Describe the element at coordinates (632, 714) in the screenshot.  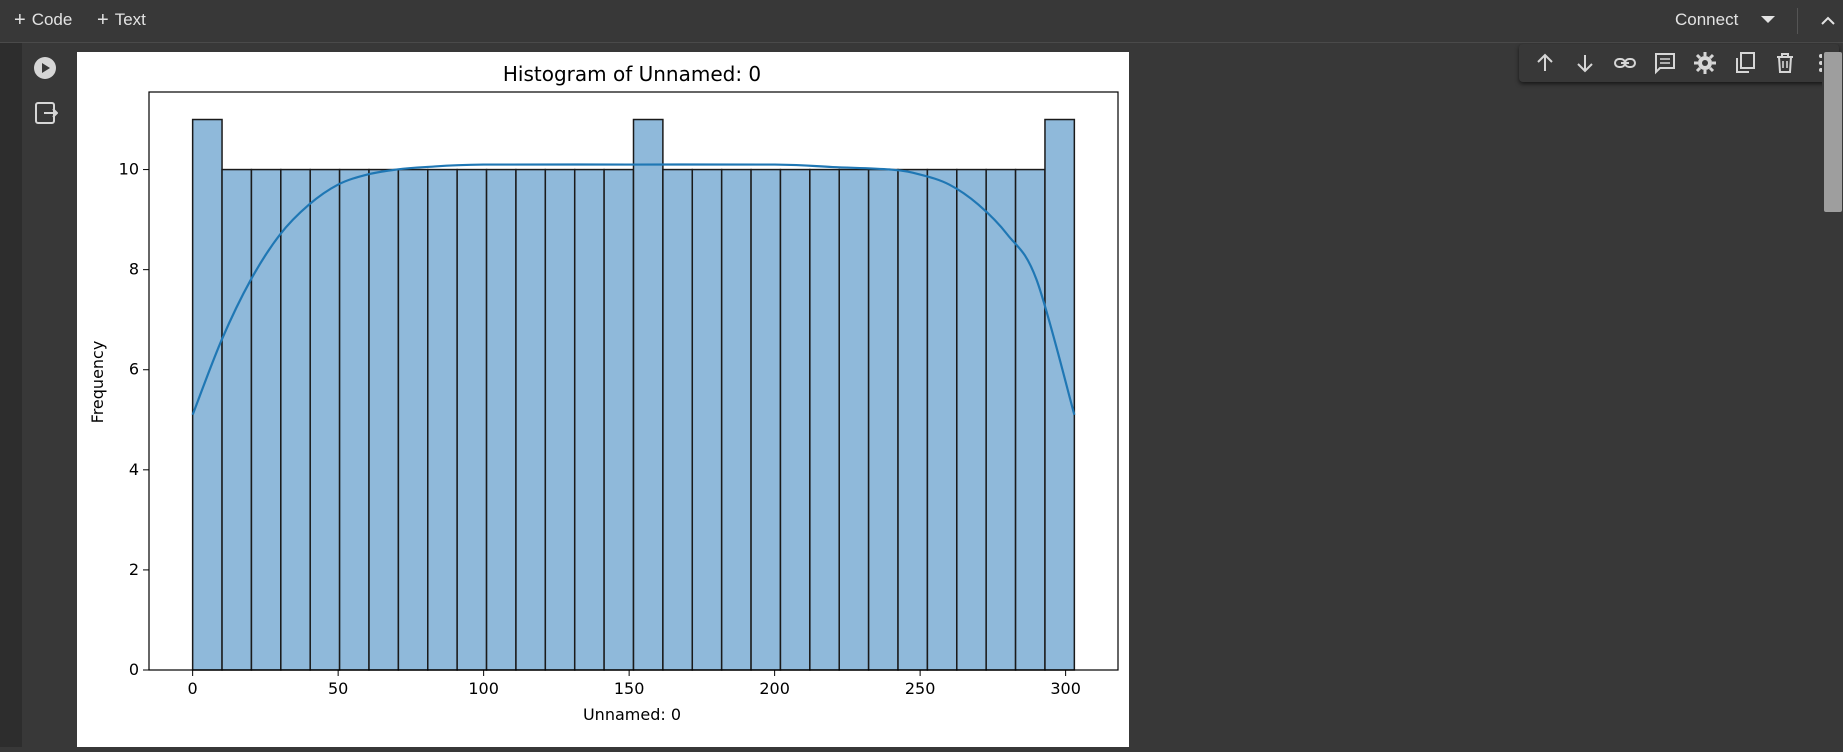
I see `x-axis-label: Unnamed: 0` at that location.